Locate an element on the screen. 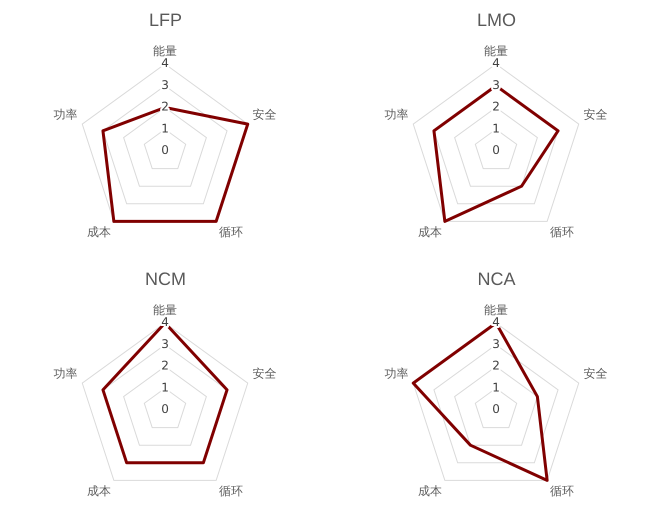  chart-title: NCA is located at coordinates (496, 278).